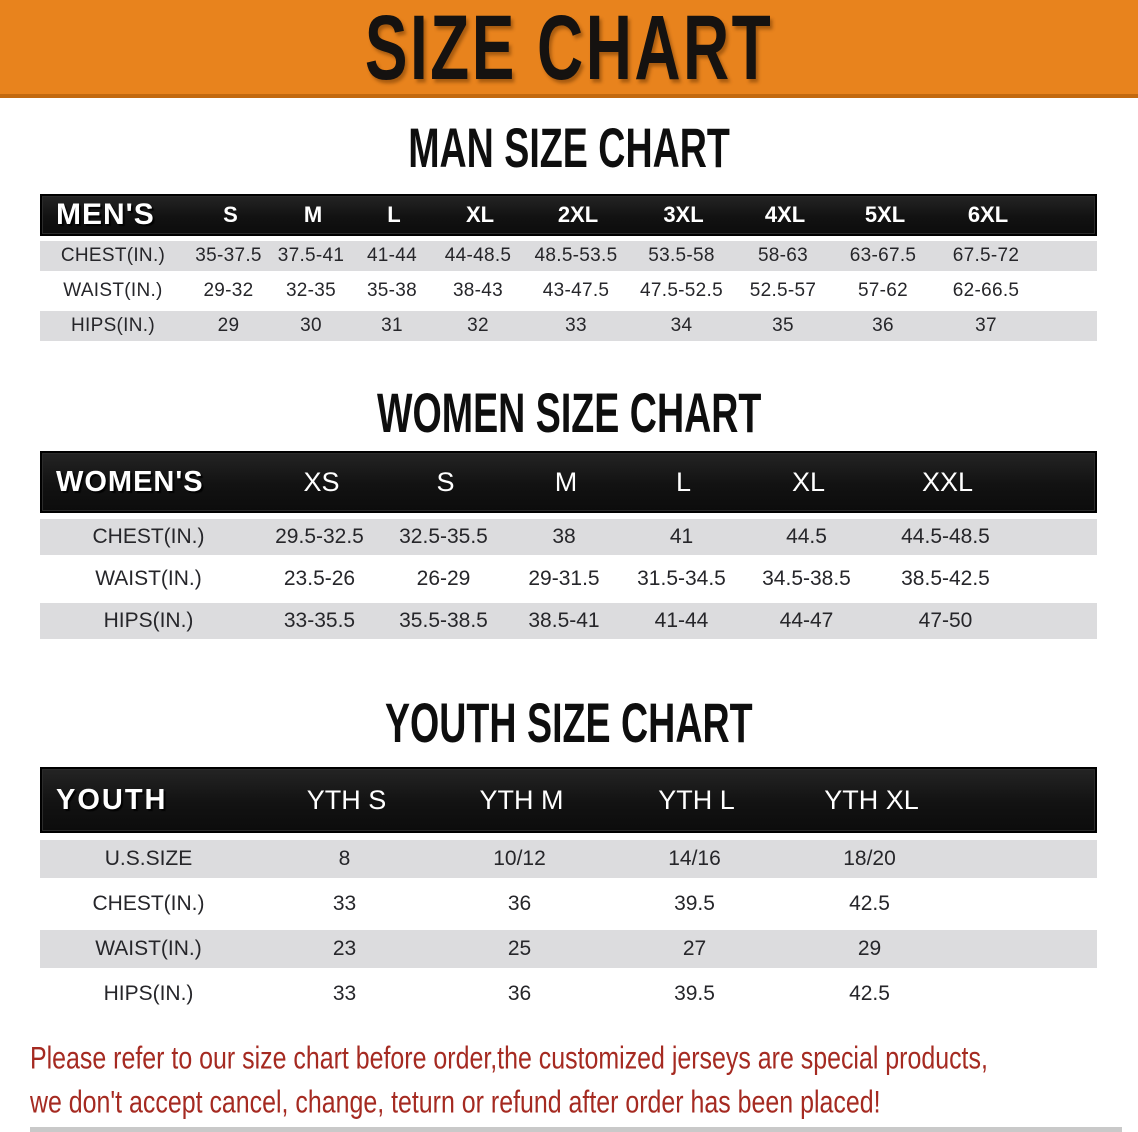 The width and height of the screenshot is (1138, 1132). What do you see at coordinates (148, 858) in the screenshot?
I see `row-label: U.S.SIZE` at bounding box center [148, 858].